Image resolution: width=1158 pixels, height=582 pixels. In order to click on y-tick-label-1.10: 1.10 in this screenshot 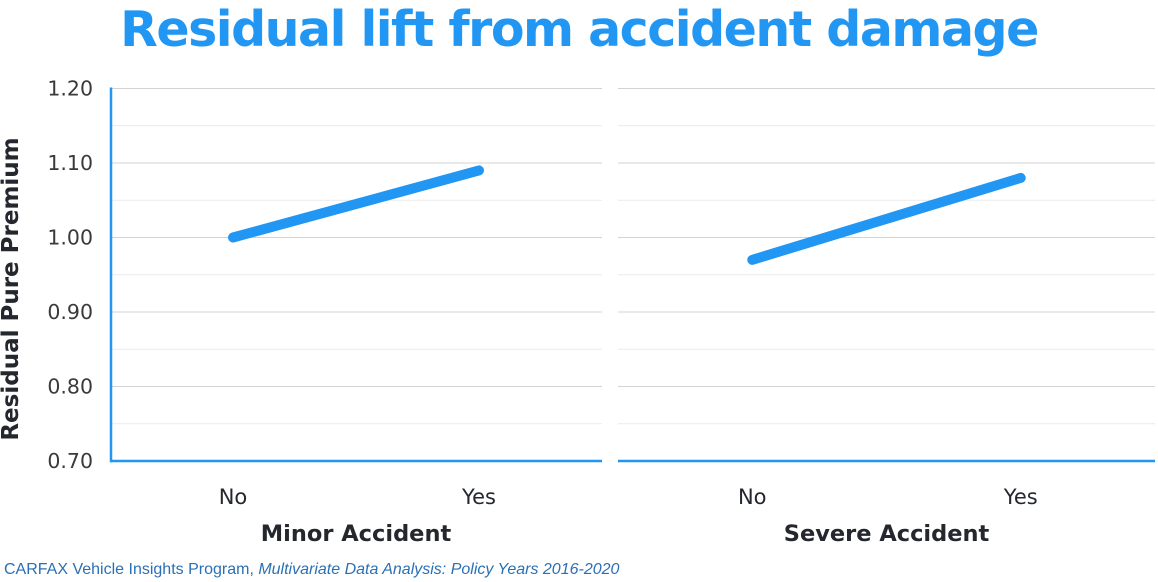, I will do `click(70, 163)`.